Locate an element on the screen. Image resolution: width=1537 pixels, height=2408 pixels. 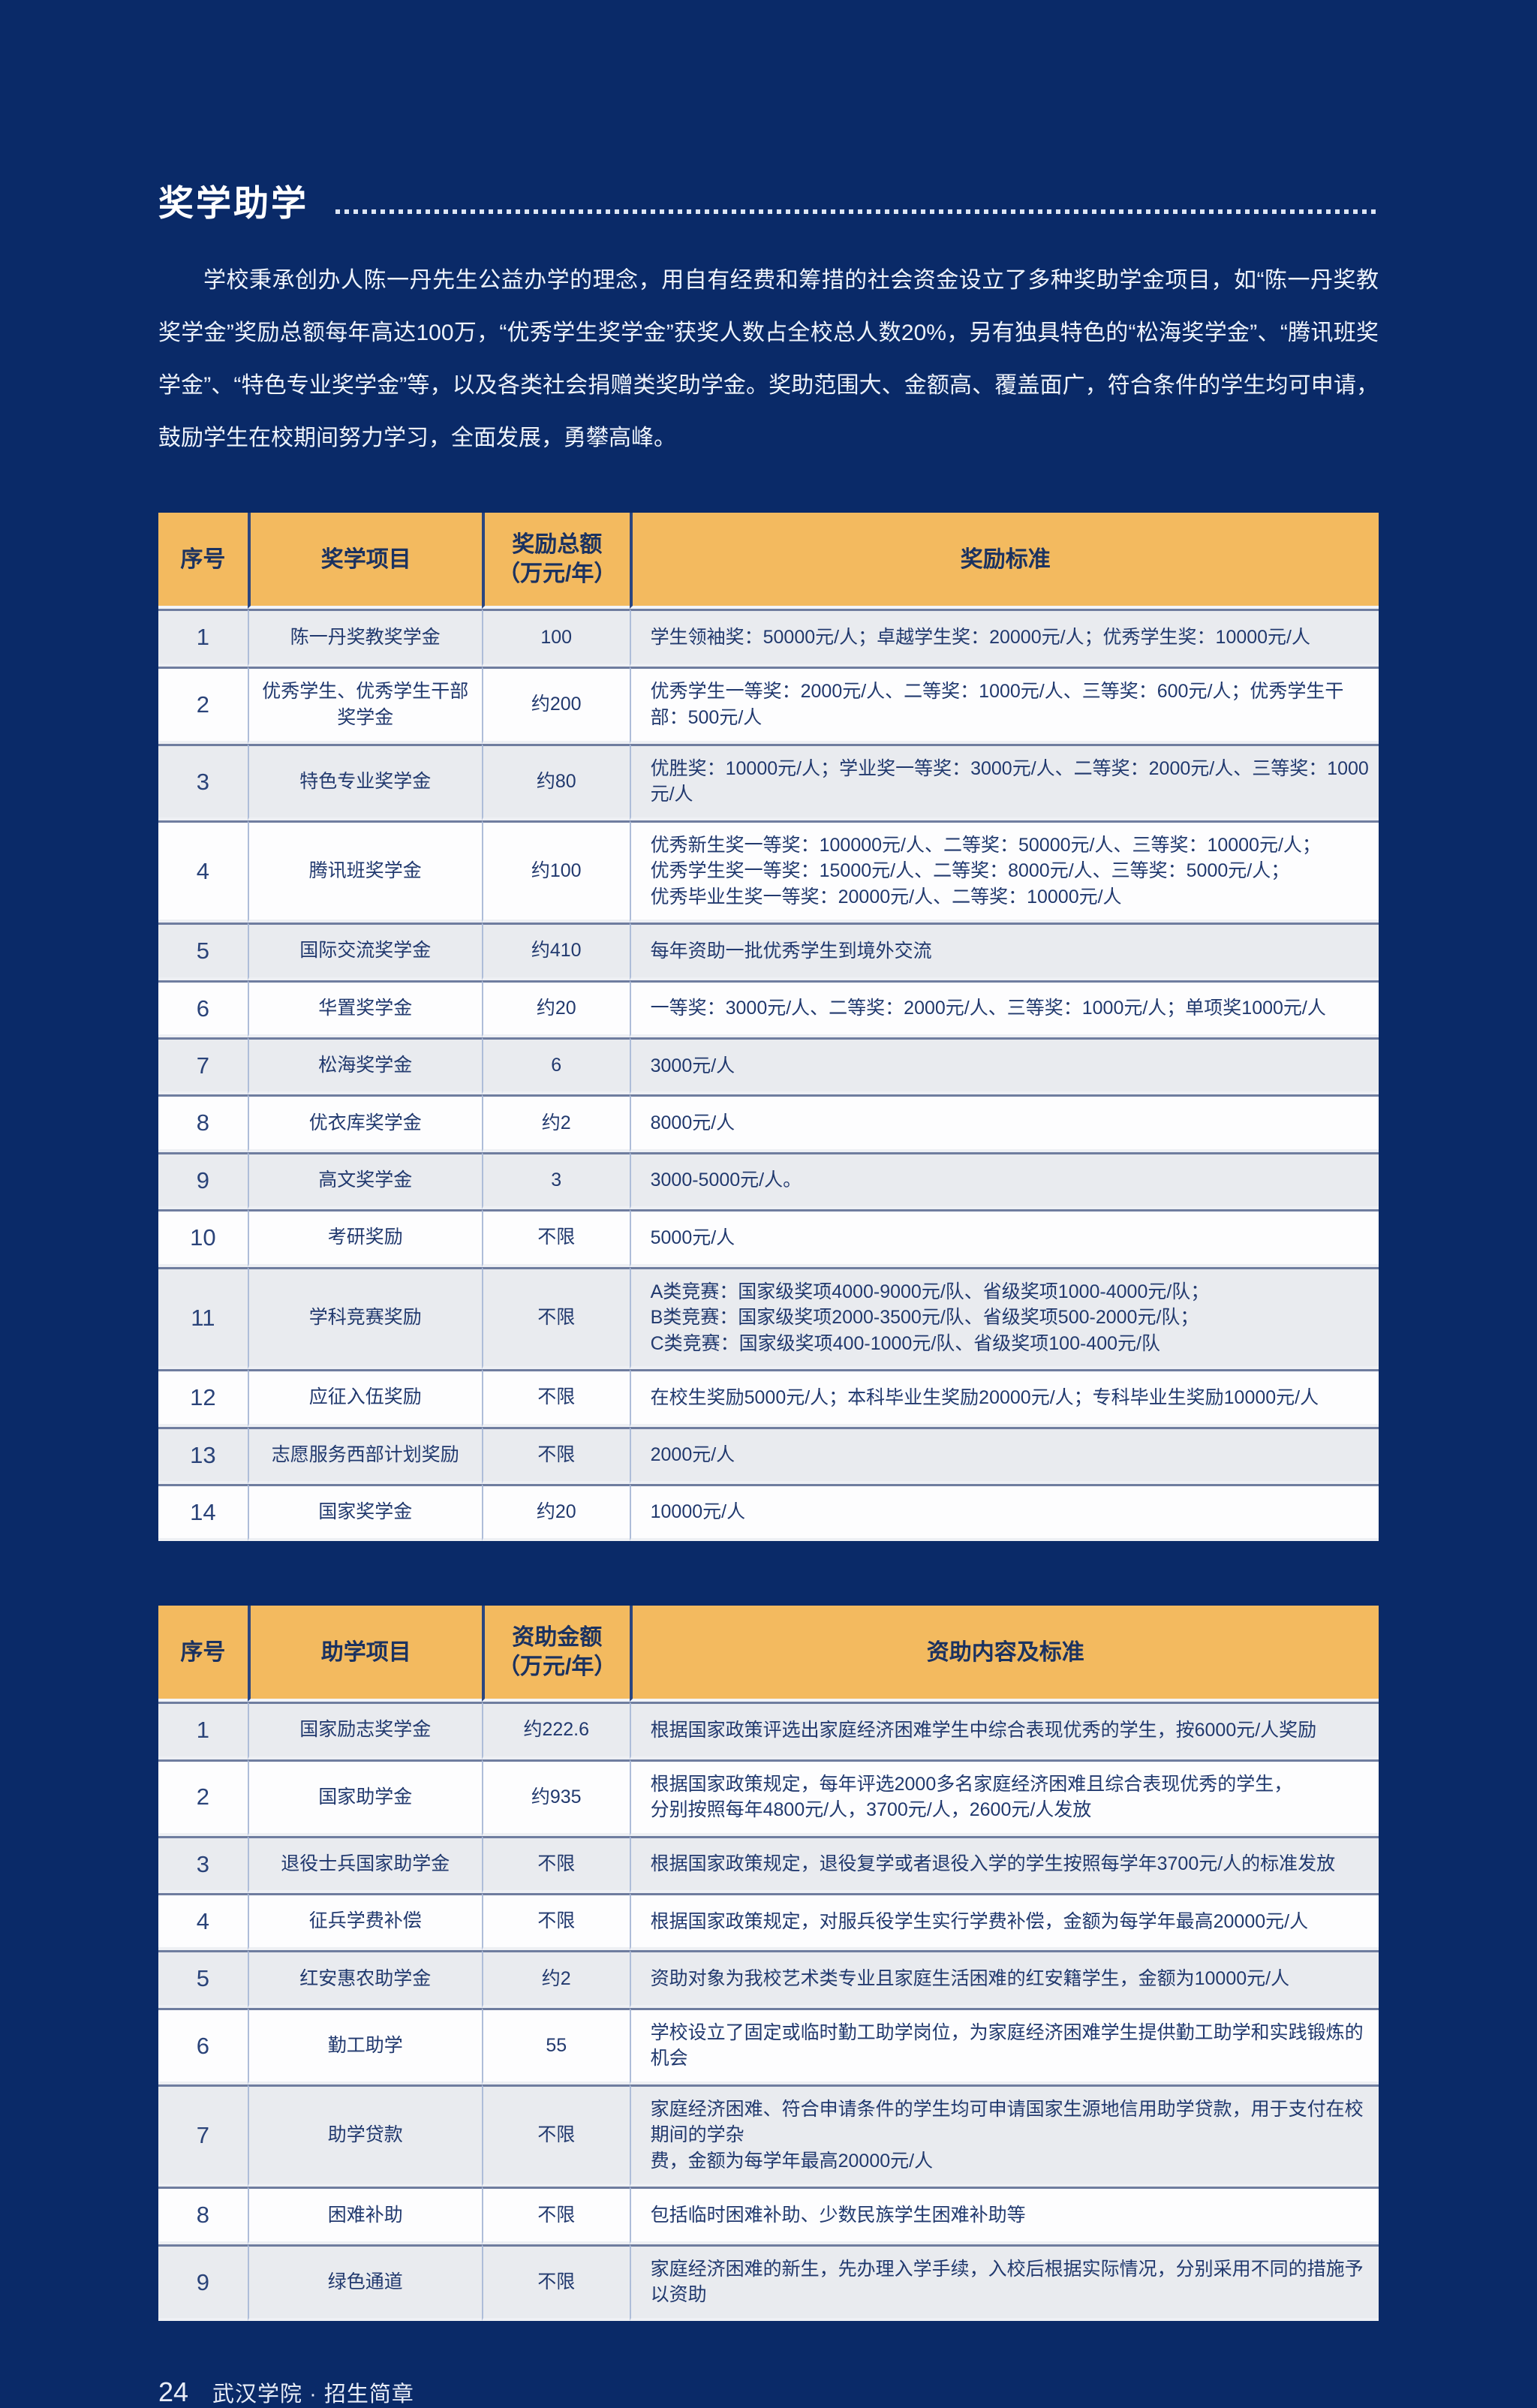
cell-standard: 10000元/人 is located at coordinates (1004, 1512).